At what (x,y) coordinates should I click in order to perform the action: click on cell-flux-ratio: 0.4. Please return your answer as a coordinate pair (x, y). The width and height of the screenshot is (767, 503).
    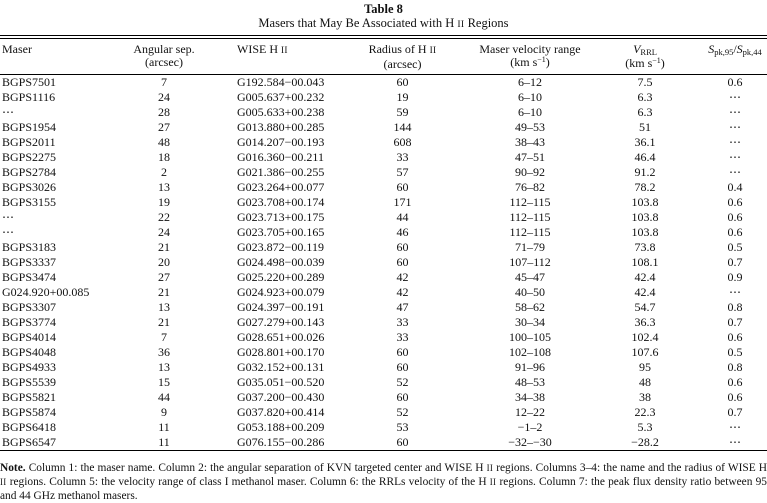
    Looking at the image, I should click on (735, 187).